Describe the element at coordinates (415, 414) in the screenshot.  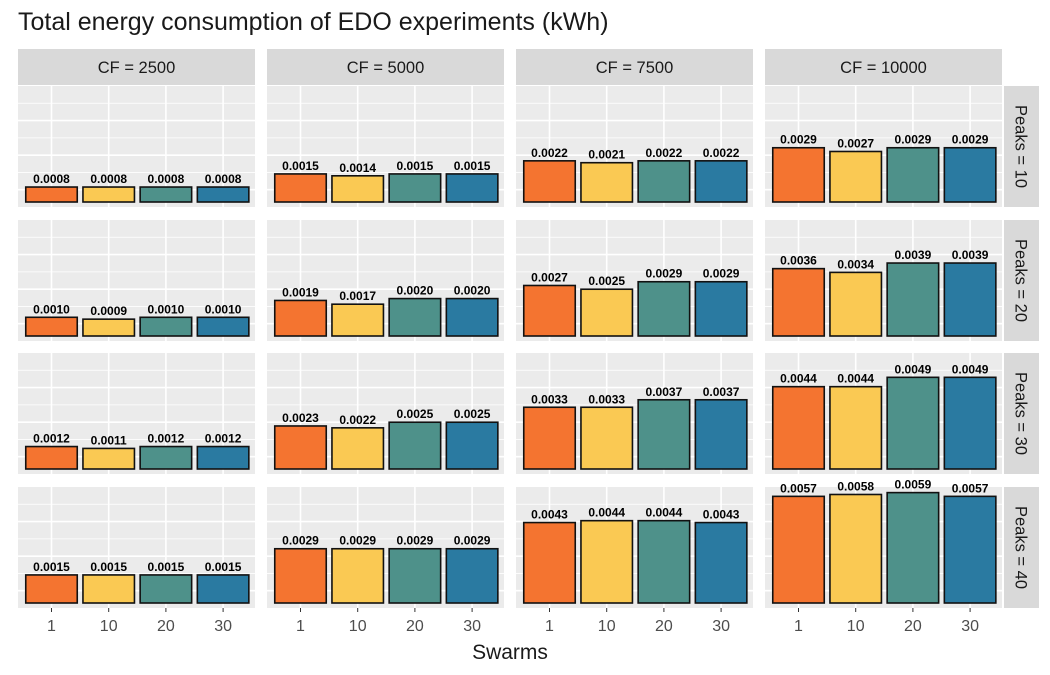
I see `bar-value-label: 0.0025` at that location.